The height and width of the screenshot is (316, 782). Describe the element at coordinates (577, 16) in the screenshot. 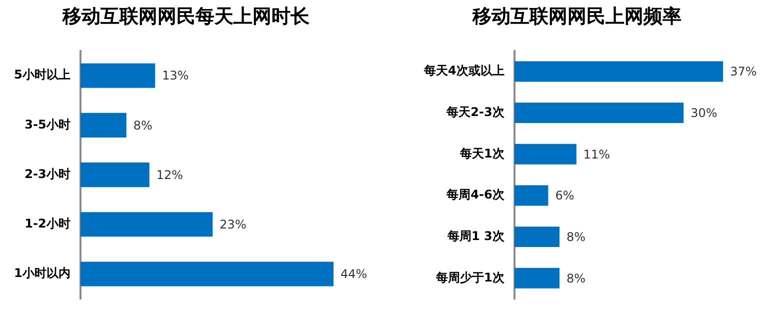

I see `chart-title: 移动互联网网民上网频率` at that location.